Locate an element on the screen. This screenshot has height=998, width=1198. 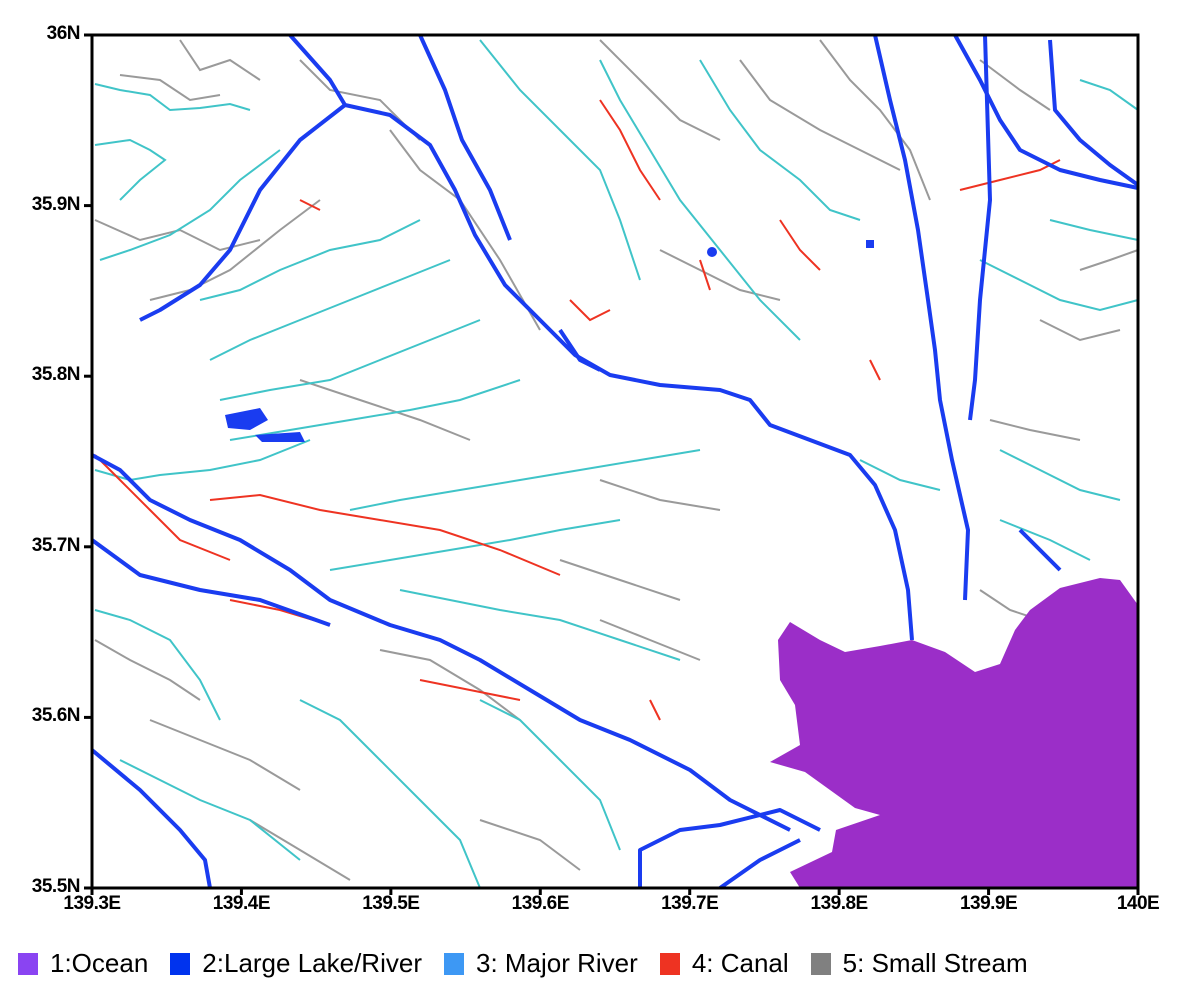
y-tick-label: 35.6N is located at coordinates (56, 716).